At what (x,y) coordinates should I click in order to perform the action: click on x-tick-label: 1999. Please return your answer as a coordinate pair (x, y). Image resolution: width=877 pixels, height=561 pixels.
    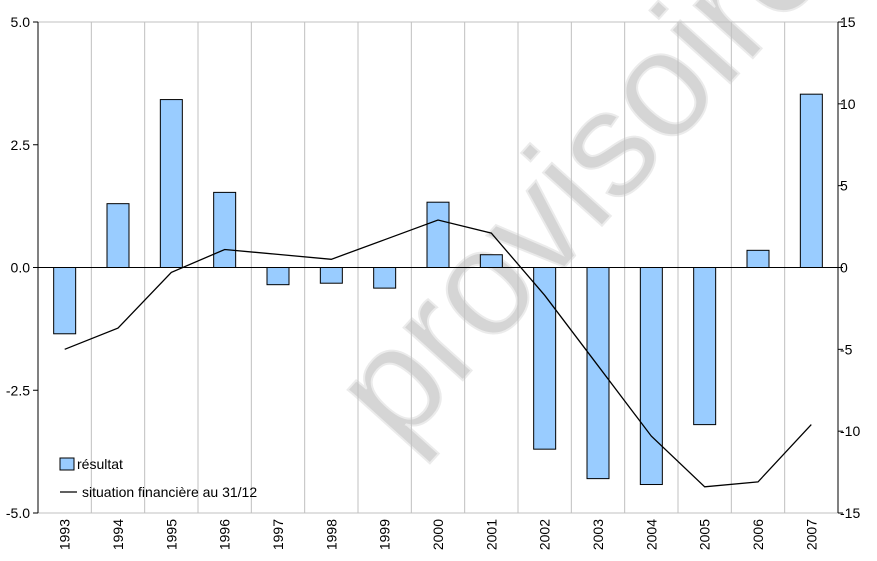
    Looking at the image, I should click on (385, 534).